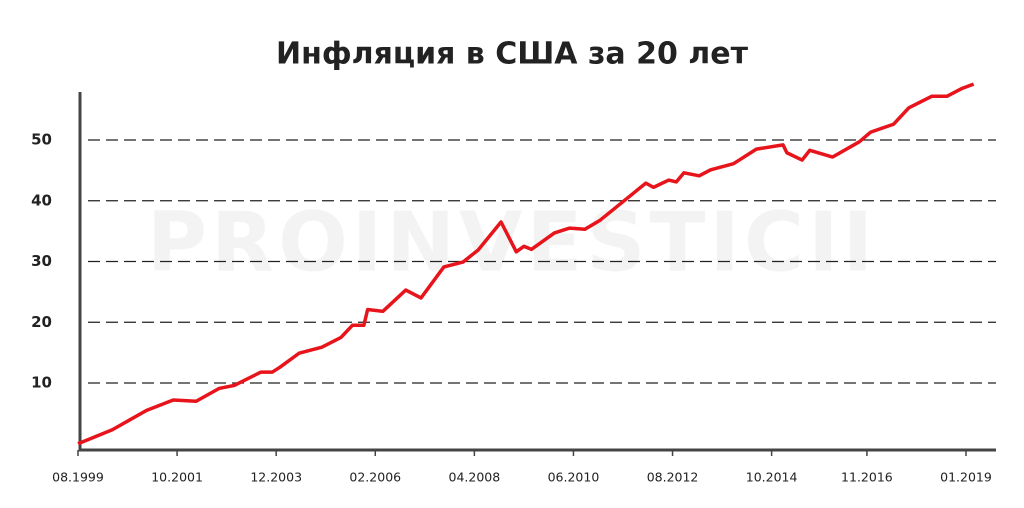 This screenshot has height=508, width=1024. Describe the element at coordinates (673, 477) in the screenshot. I see `x-tick-label: 08.2012` at that location.